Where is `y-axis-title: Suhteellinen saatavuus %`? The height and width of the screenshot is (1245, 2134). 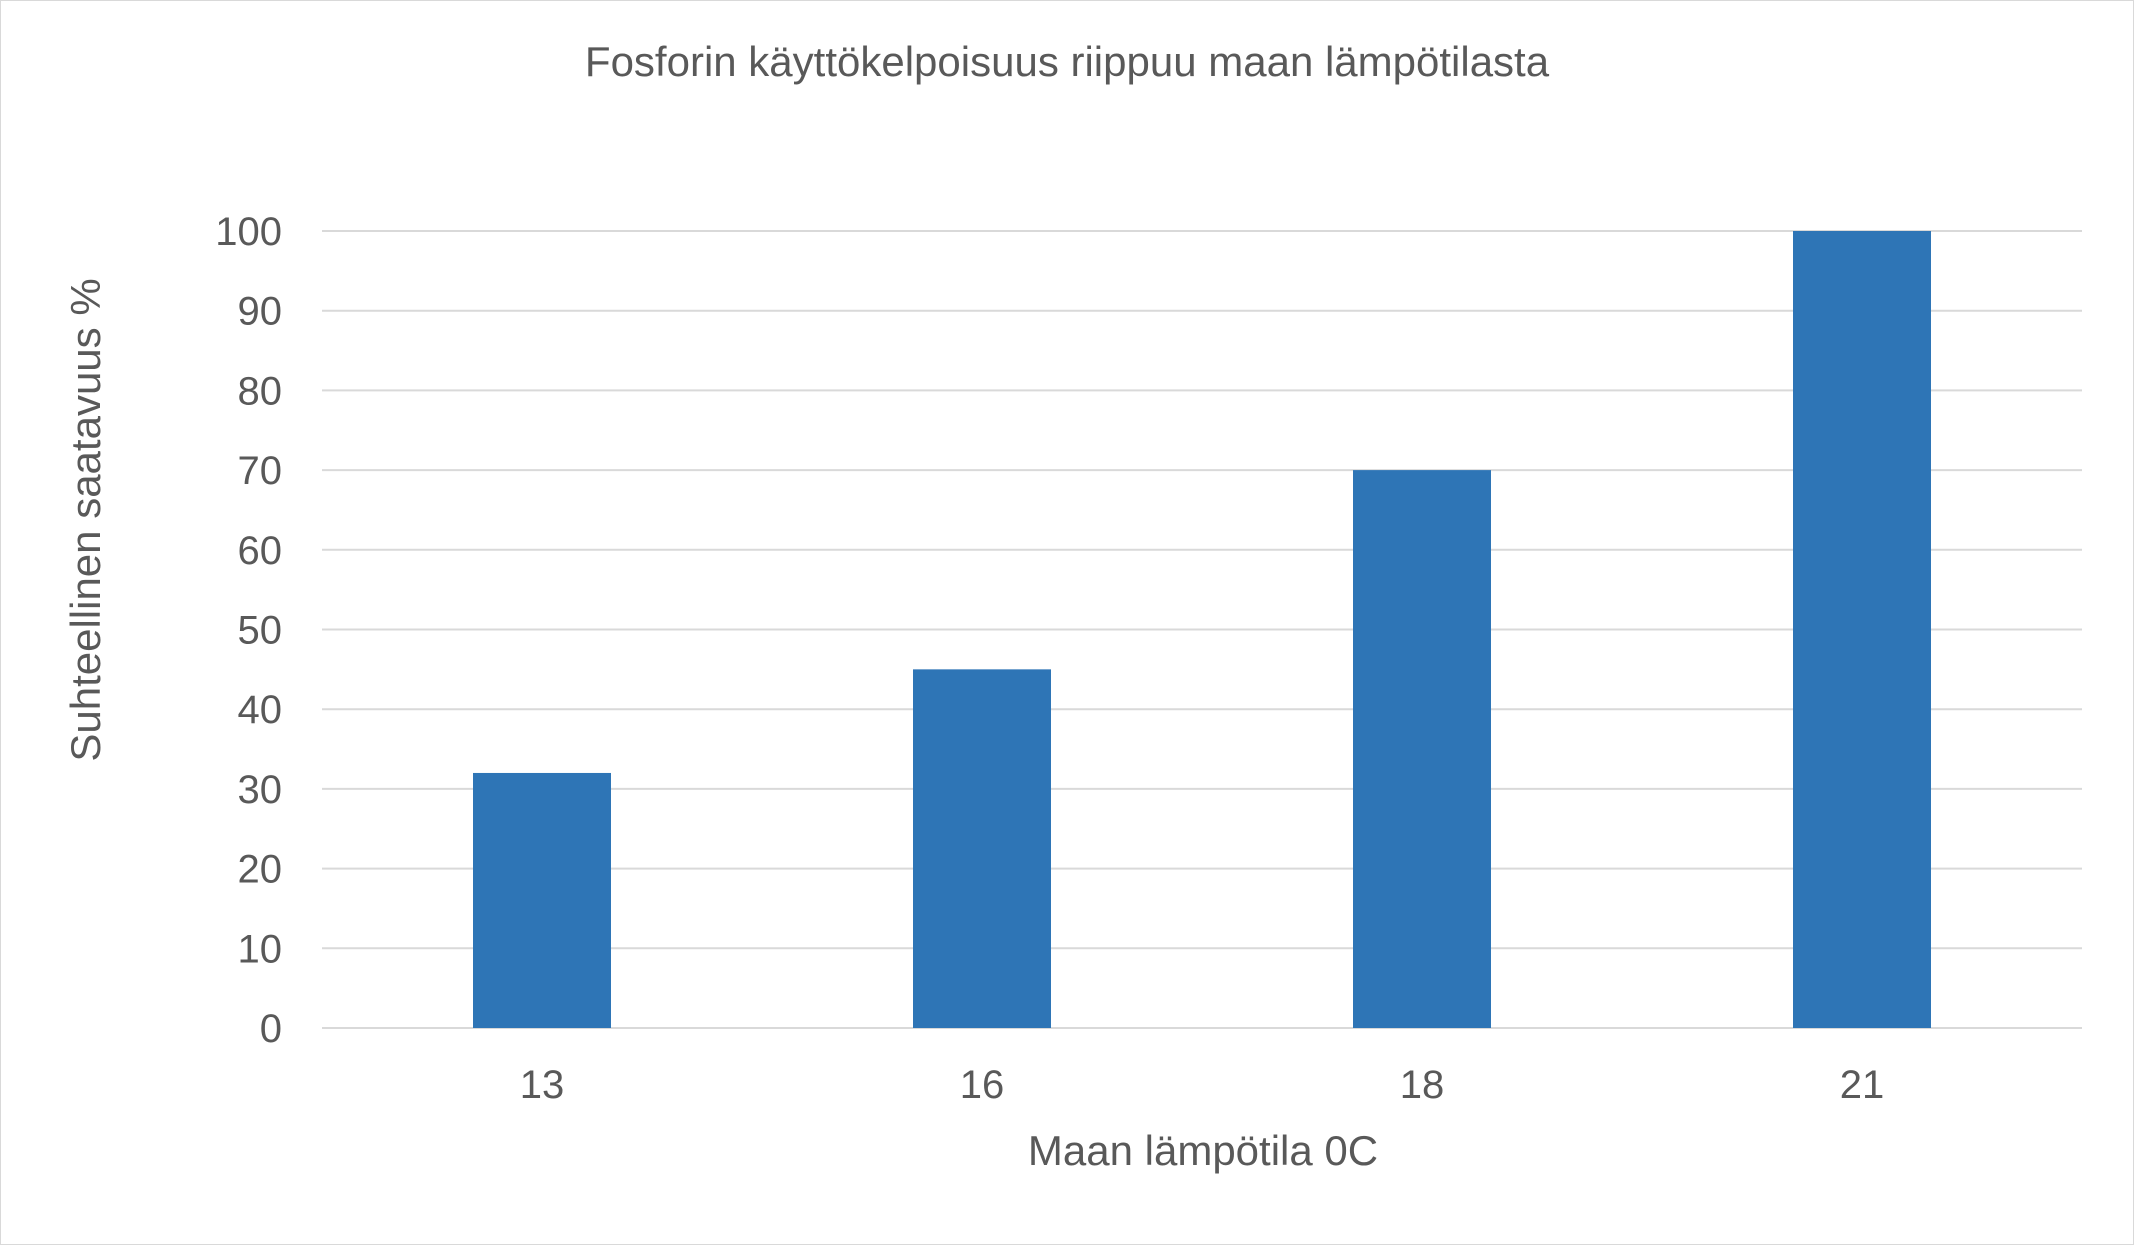
y-axis-title: Suhteellinen saatavuus % is located at coordinates (85, 519).